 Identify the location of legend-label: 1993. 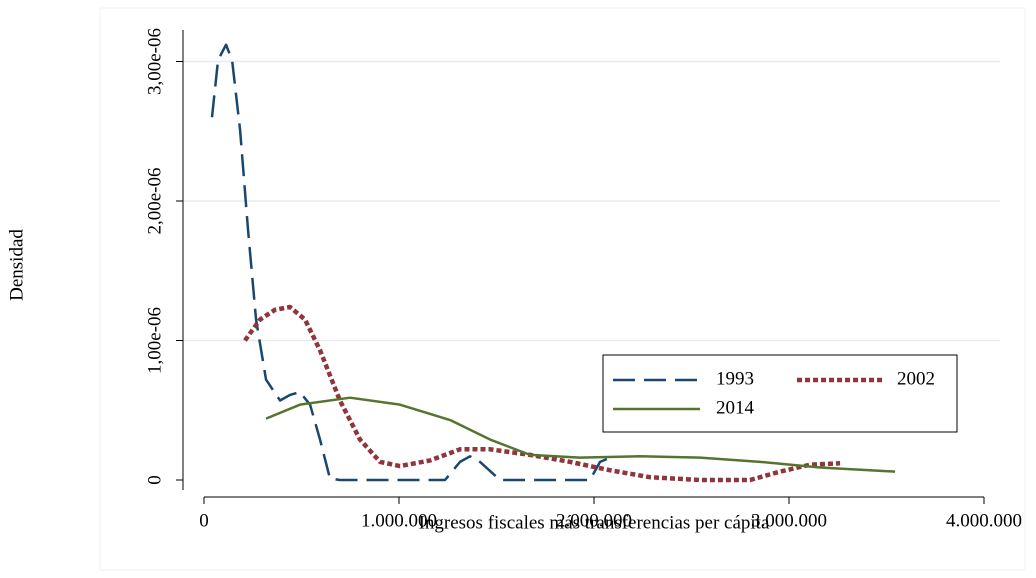
(735, 378).